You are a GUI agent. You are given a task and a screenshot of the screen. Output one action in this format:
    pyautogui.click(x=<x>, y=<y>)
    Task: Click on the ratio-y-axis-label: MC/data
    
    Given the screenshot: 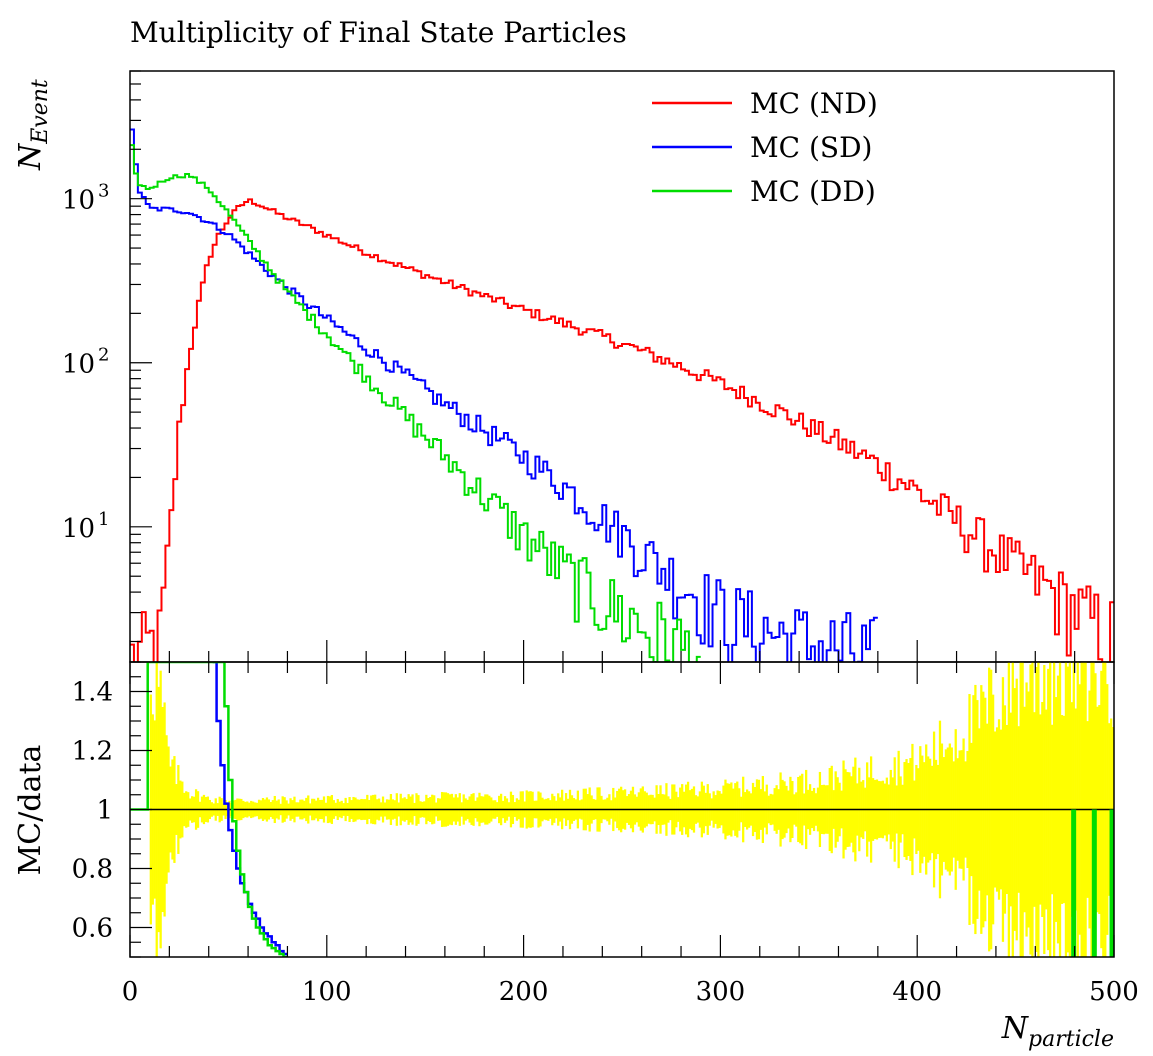 What is the action you would take?
    pyautogui.click(x=30, y=809)
    